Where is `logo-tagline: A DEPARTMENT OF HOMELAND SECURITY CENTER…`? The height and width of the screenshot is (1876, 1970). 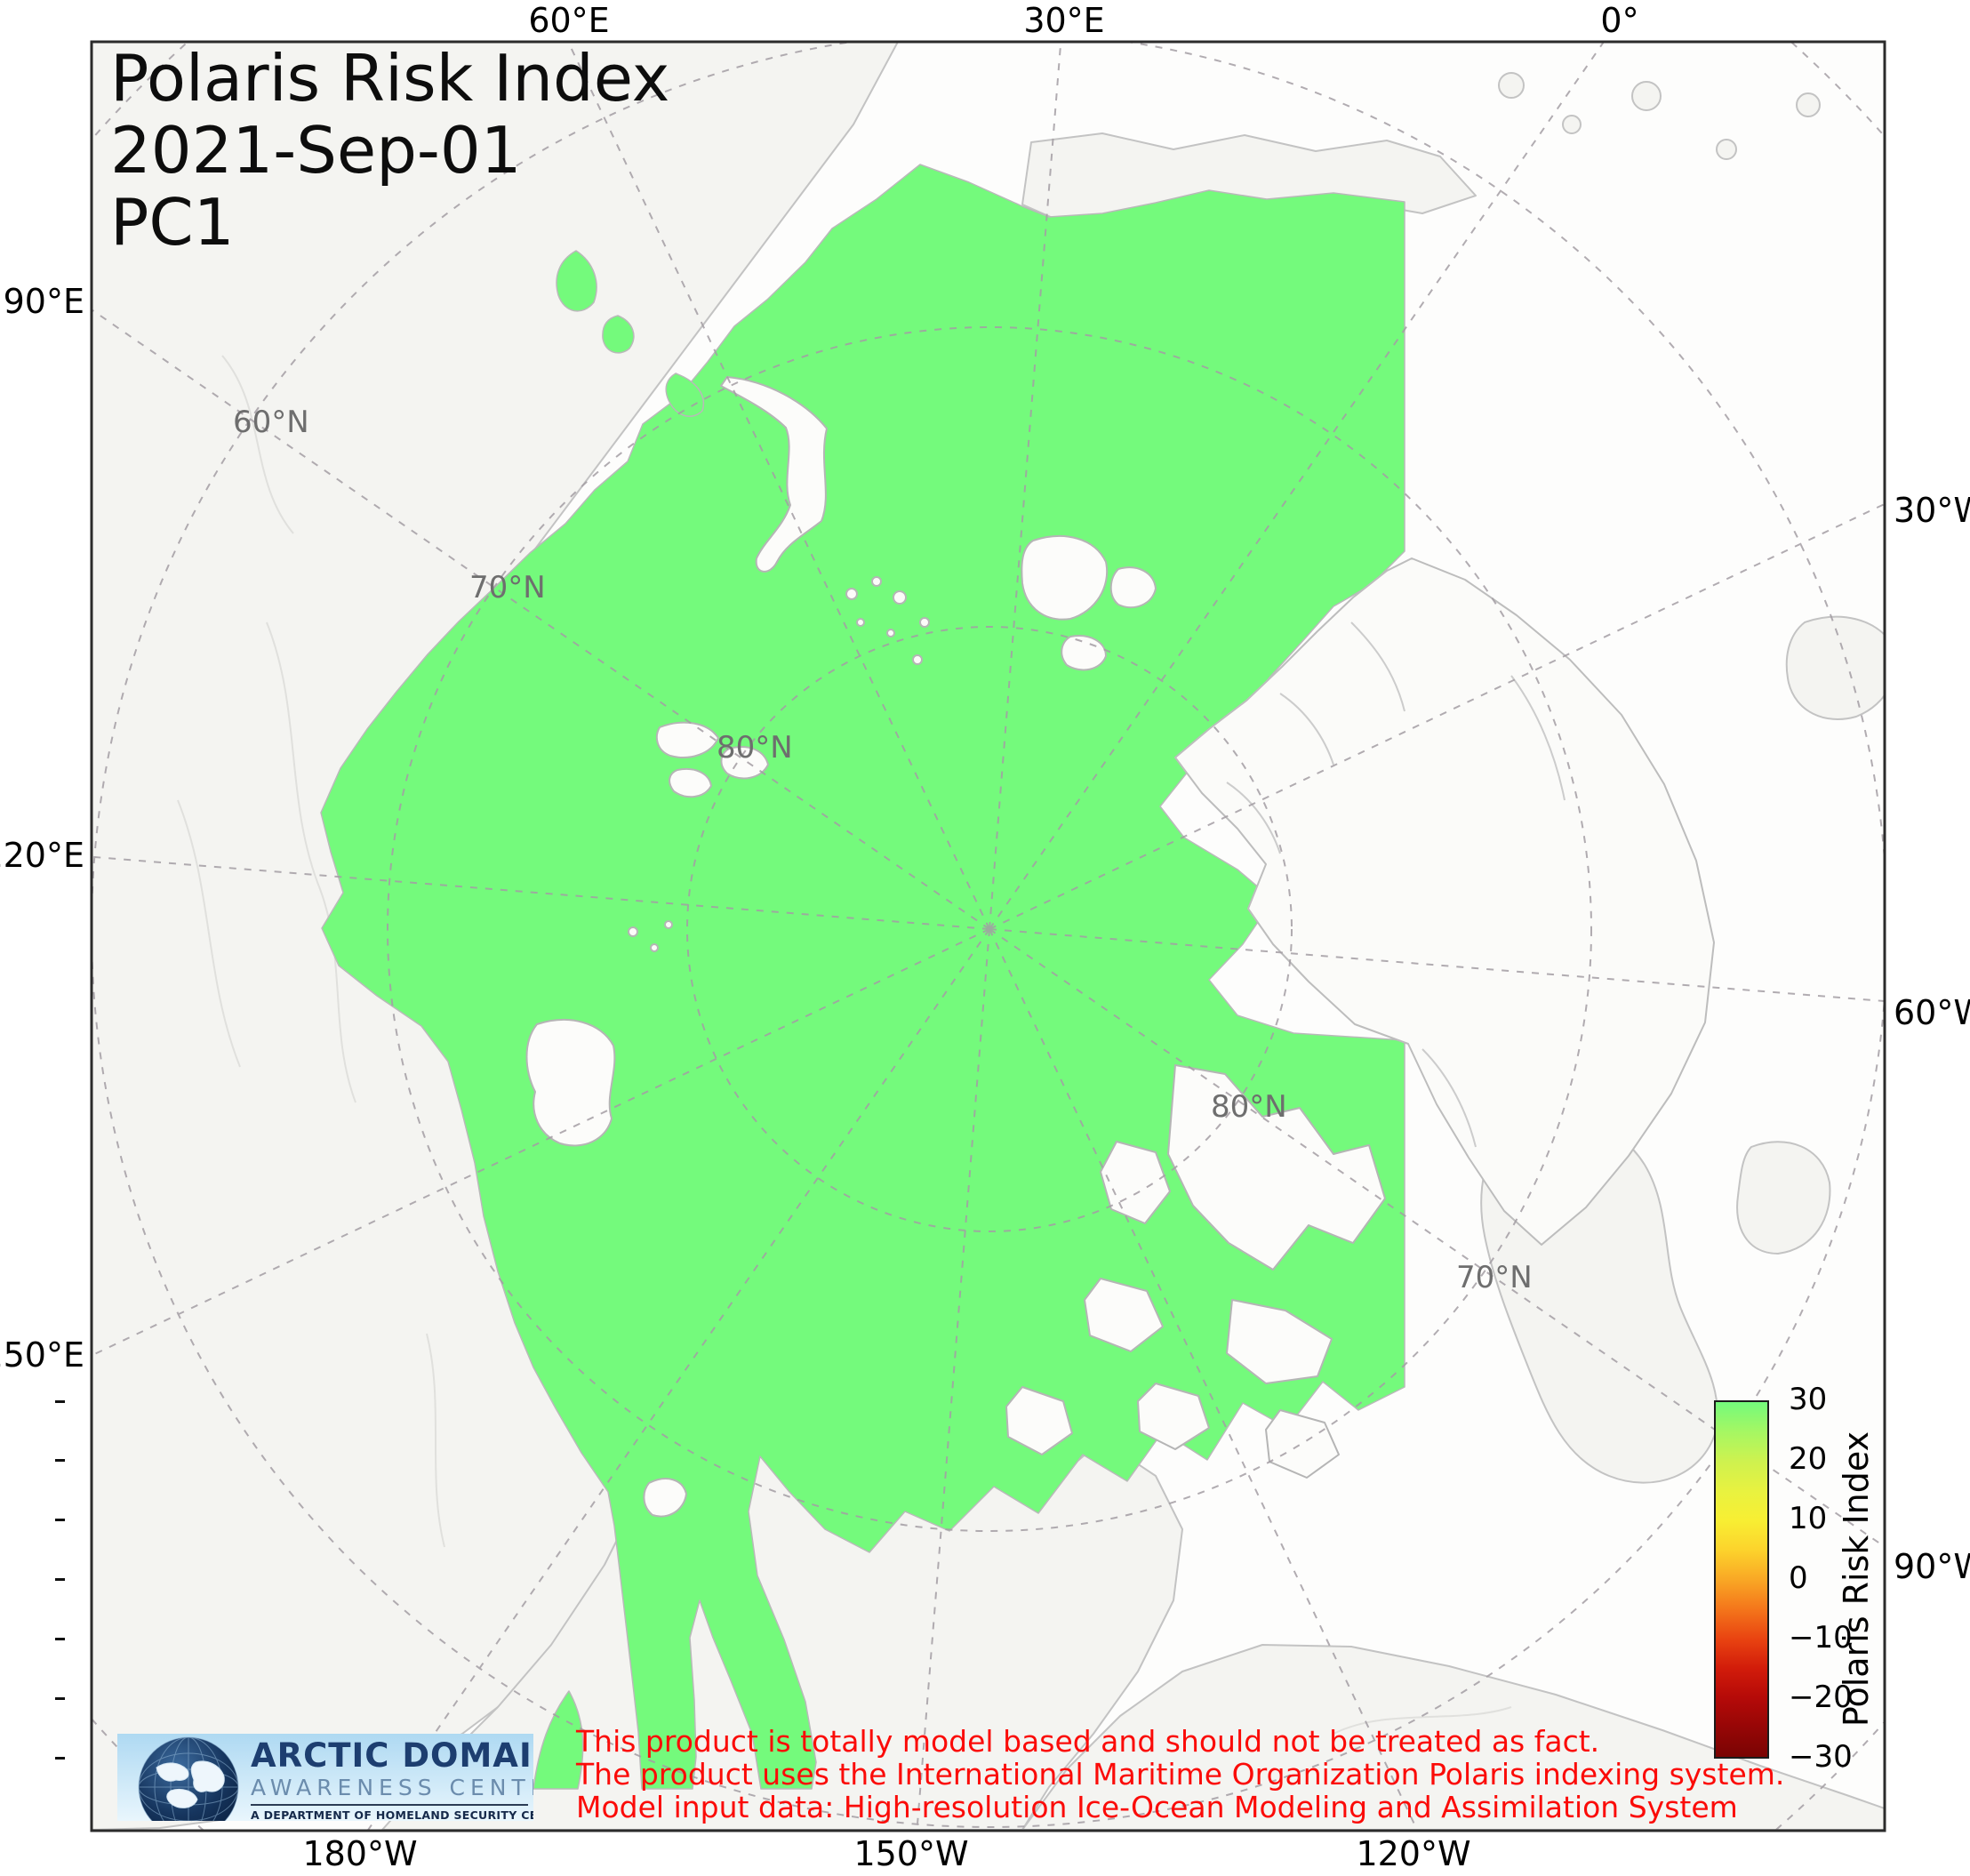 logo-tagline: A DEPARTMENT OF HOMELAND SECURITY CENTER… is located at coordinates (392, 1814).